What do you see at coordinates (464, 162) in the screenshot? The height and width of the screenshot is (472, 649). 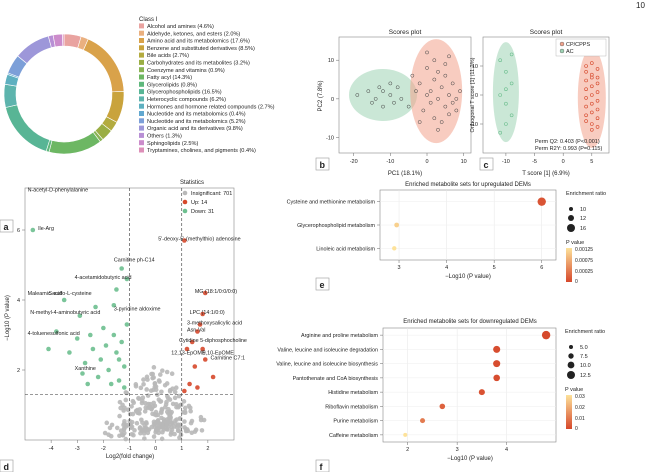 I see `pca-x-tick-label: 10` at bounding box center [464, 162].